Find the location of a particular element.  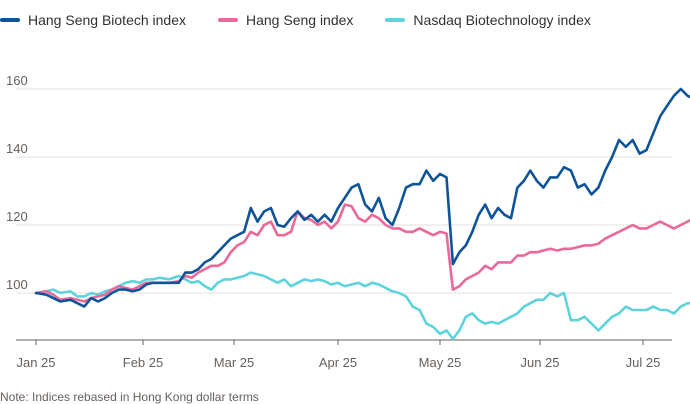

y-tick-label-160: 160 is located at coordinates (17, 80).